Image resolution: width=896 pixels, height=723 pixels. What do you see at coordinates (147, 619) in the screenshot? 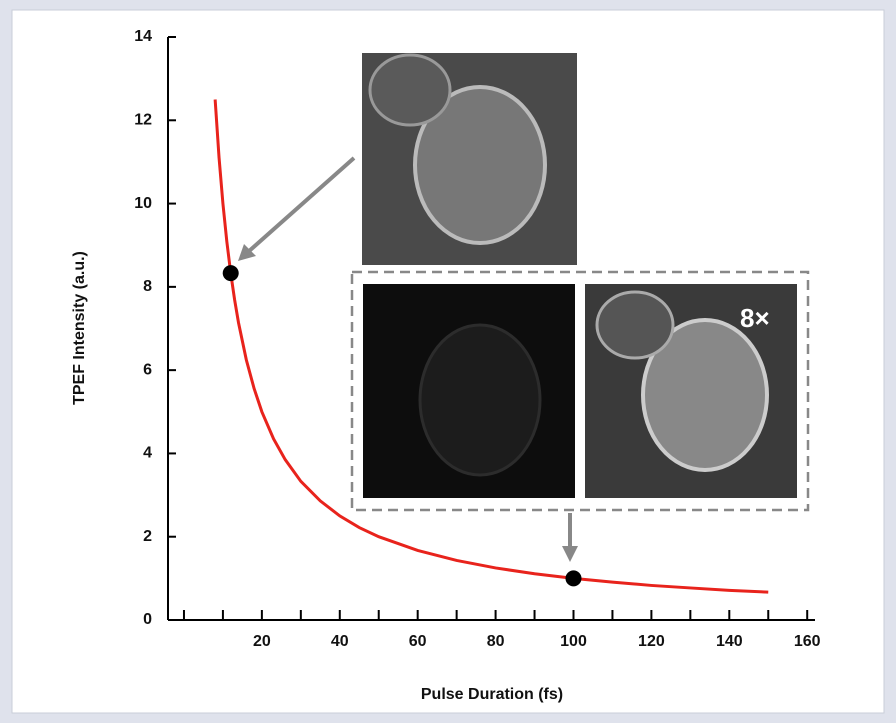
I see `y-tick-label: 0` at bounding box center [147, 619].